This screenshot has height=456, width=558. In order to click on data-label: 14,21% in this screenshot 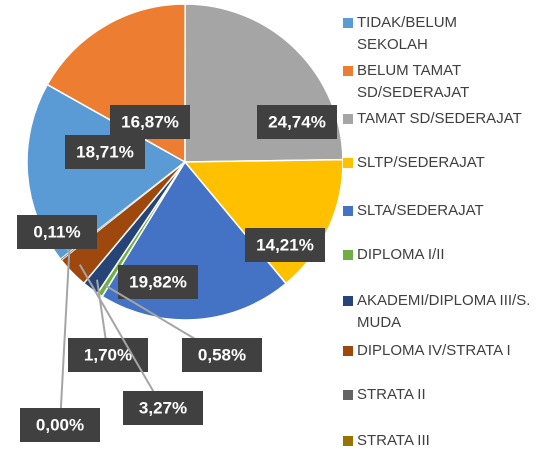, I will do `click(285, 245)`.